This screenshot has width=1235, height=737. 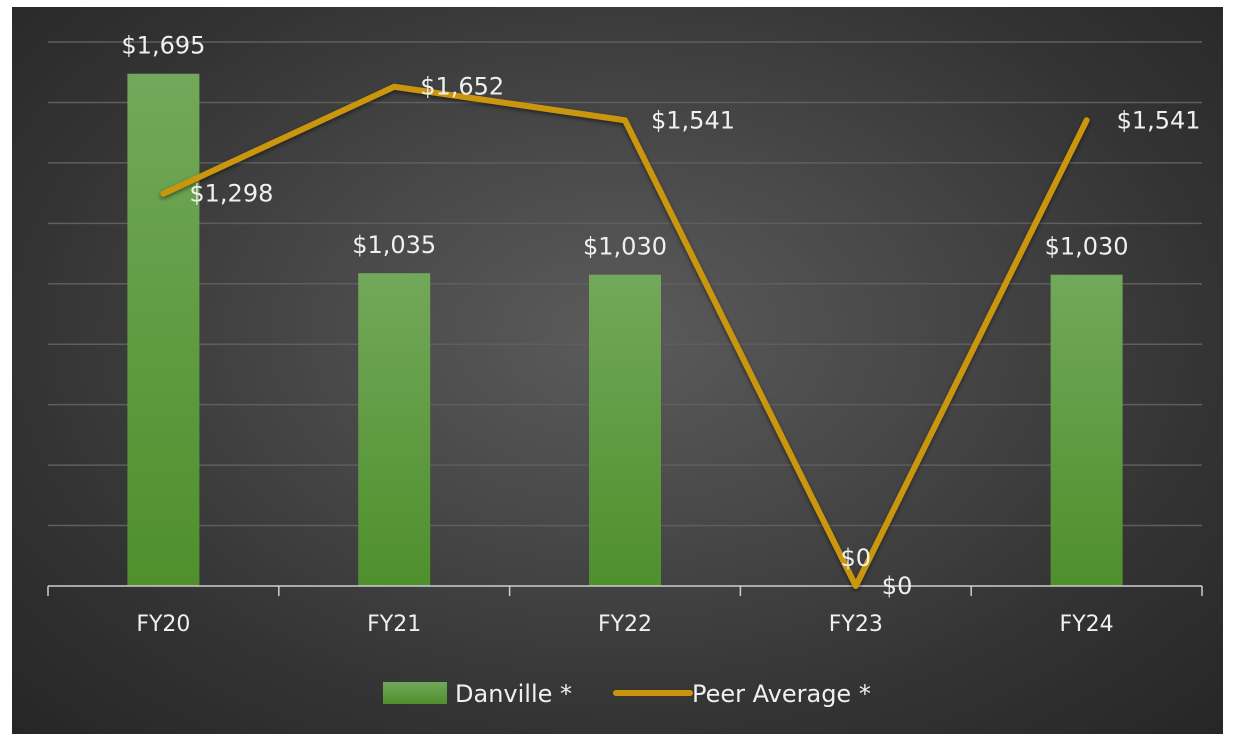 What do you see at coordinates (897, 586) in the screenshot?
I see `line-data-label: $0` at bounding box center [897, 586].